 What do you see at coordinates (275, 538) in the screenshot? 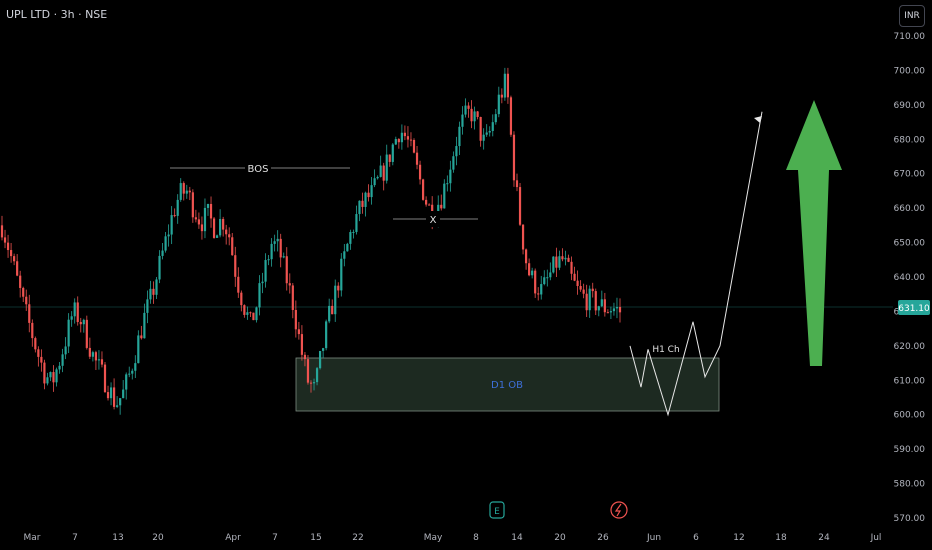
I see `time-tick: 7` at bounding box center [275, 538].